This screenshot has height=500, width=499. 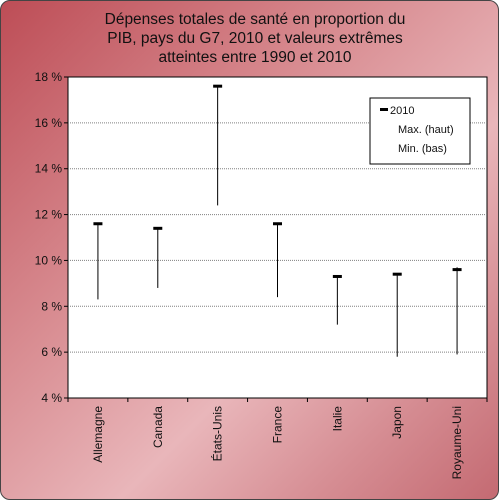 What do you see at coordinates (98, 434) in the screenshot?
I see `x-category-label: Allemagne` at bounding box center [98, 434].